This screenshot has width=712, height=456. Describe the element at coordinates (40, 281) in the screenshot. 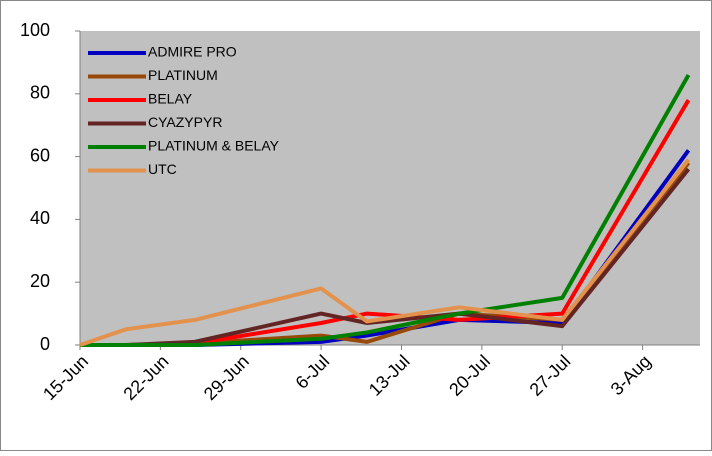

I see `y-tick-label: 20` at that location.